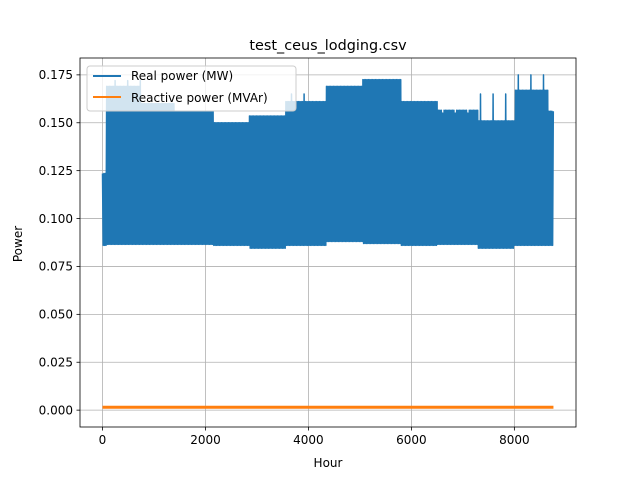  What do you see at coordinates (411, 440) in the screenshot?
I see `x-tick-label: 6000` at bounding box center [411, 440].